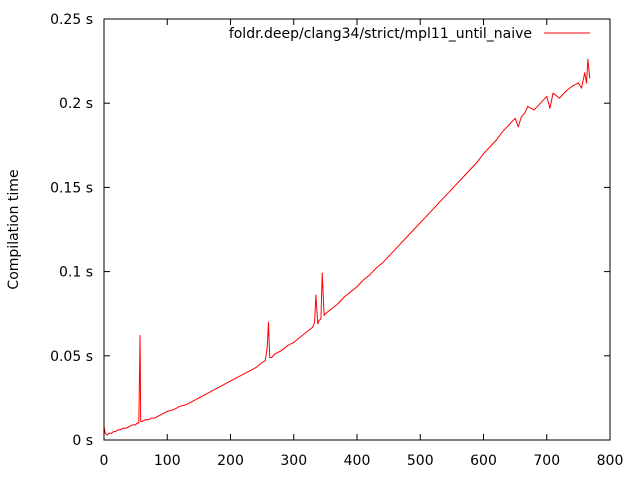 This screenshot has height=480, width=640. What do you see at coordinates (104, 461) in the screenshot?
I see `x-tick-label: 0` at bounding box center [104, 461].